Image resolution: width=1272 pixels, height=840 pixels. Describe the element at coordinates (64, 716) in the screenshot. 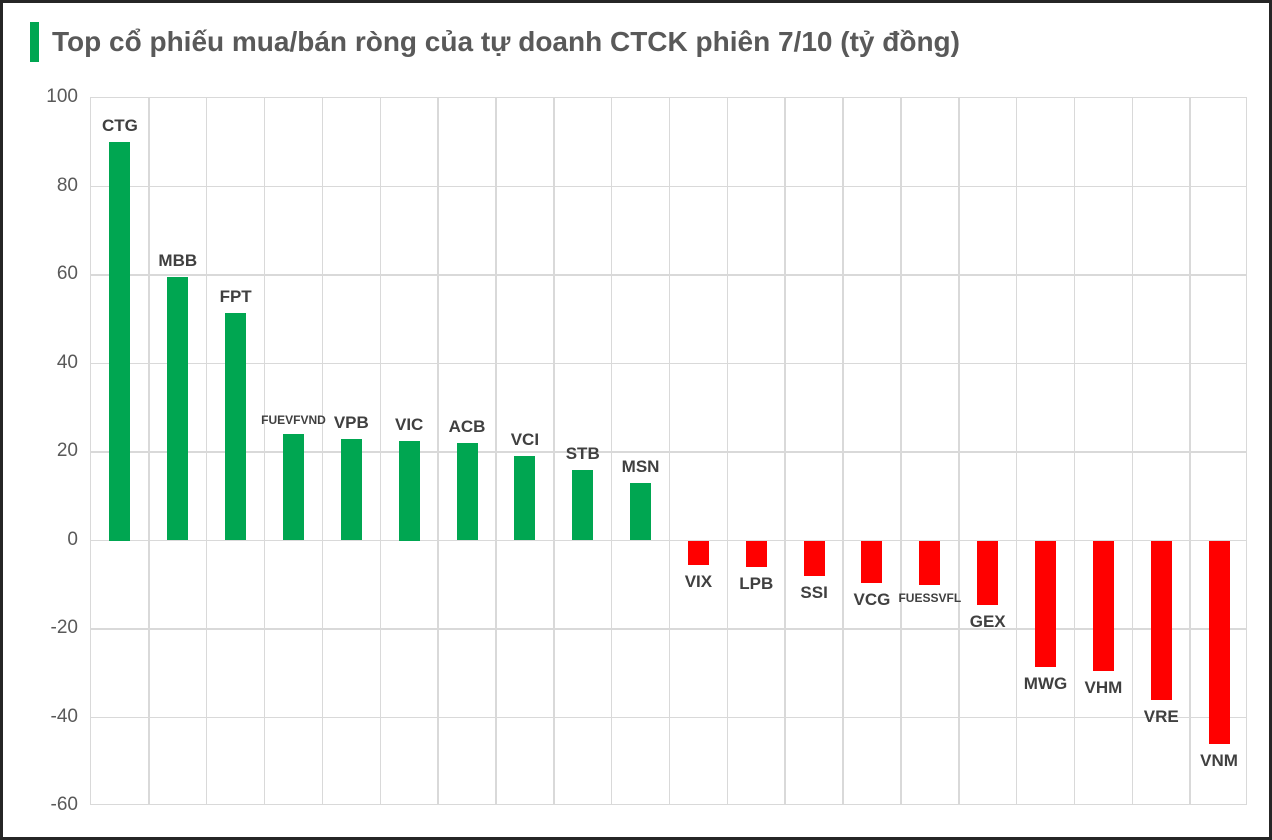

I see `y-tick-label: -40` at that location.